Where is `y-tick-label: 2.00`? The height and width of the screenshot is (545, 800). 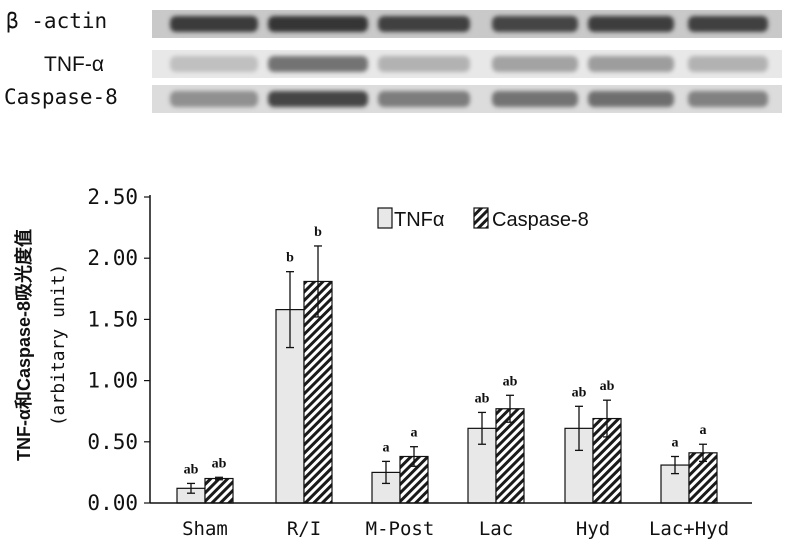 y-tick-label: 2.00 is located at coordinates (112, 258).